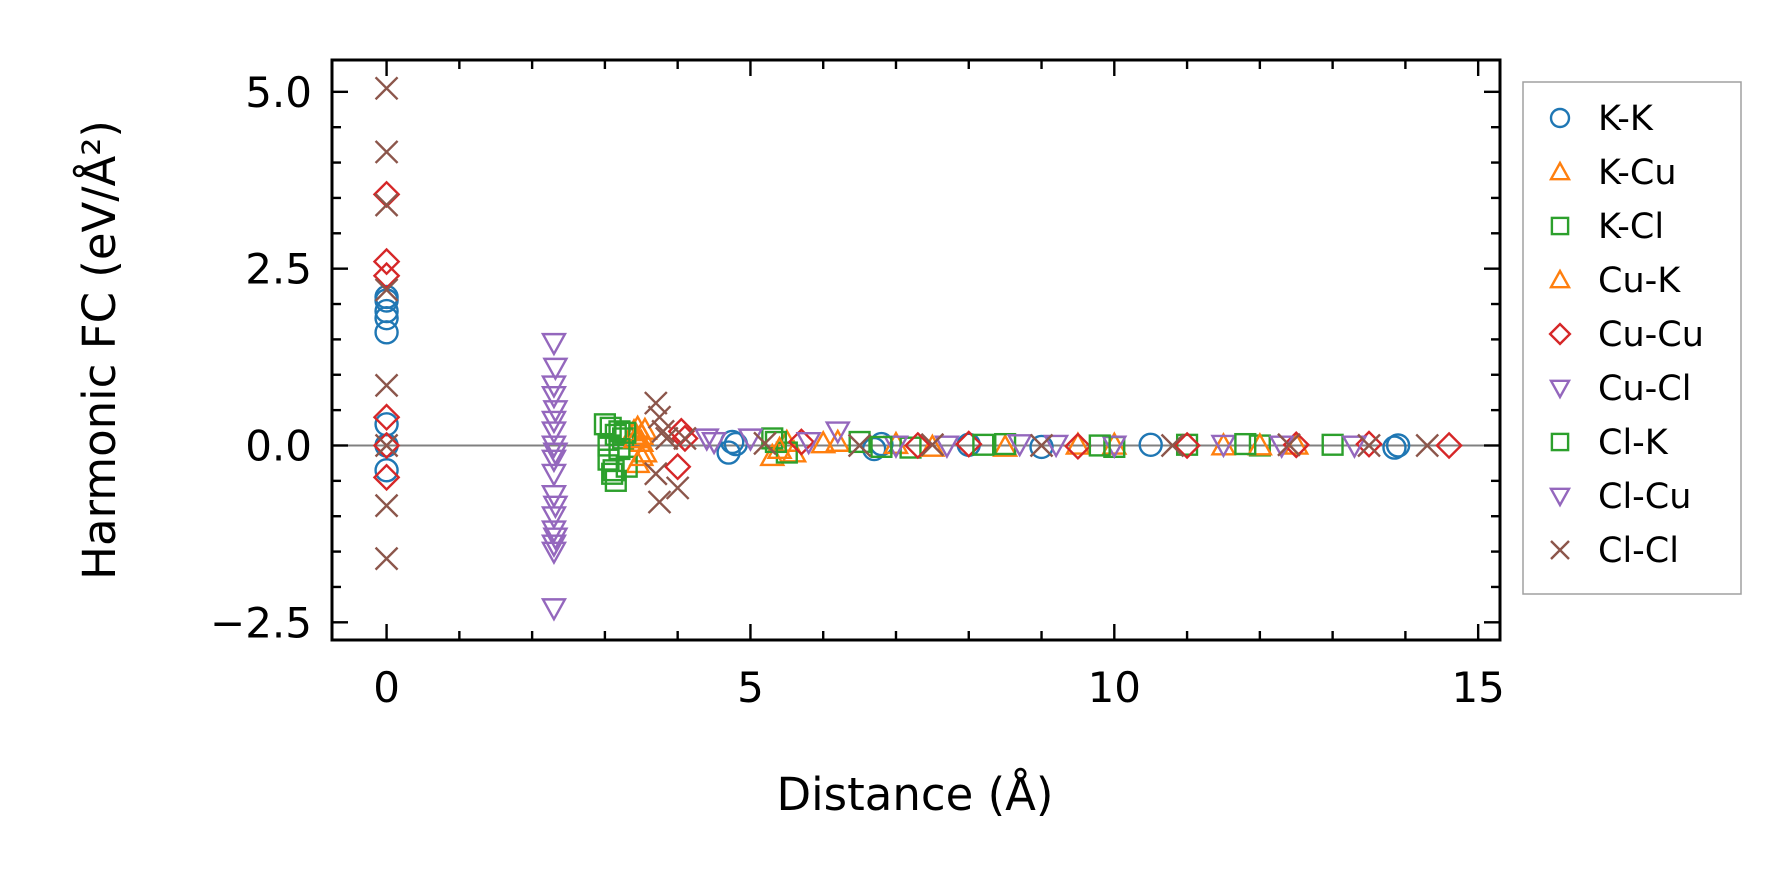 The image size is (1791, 883). What do you see at coordinates (1639, 281) in the screenshot?
I see `legend-label: Cu-K` at bounding box center [1639, 281].